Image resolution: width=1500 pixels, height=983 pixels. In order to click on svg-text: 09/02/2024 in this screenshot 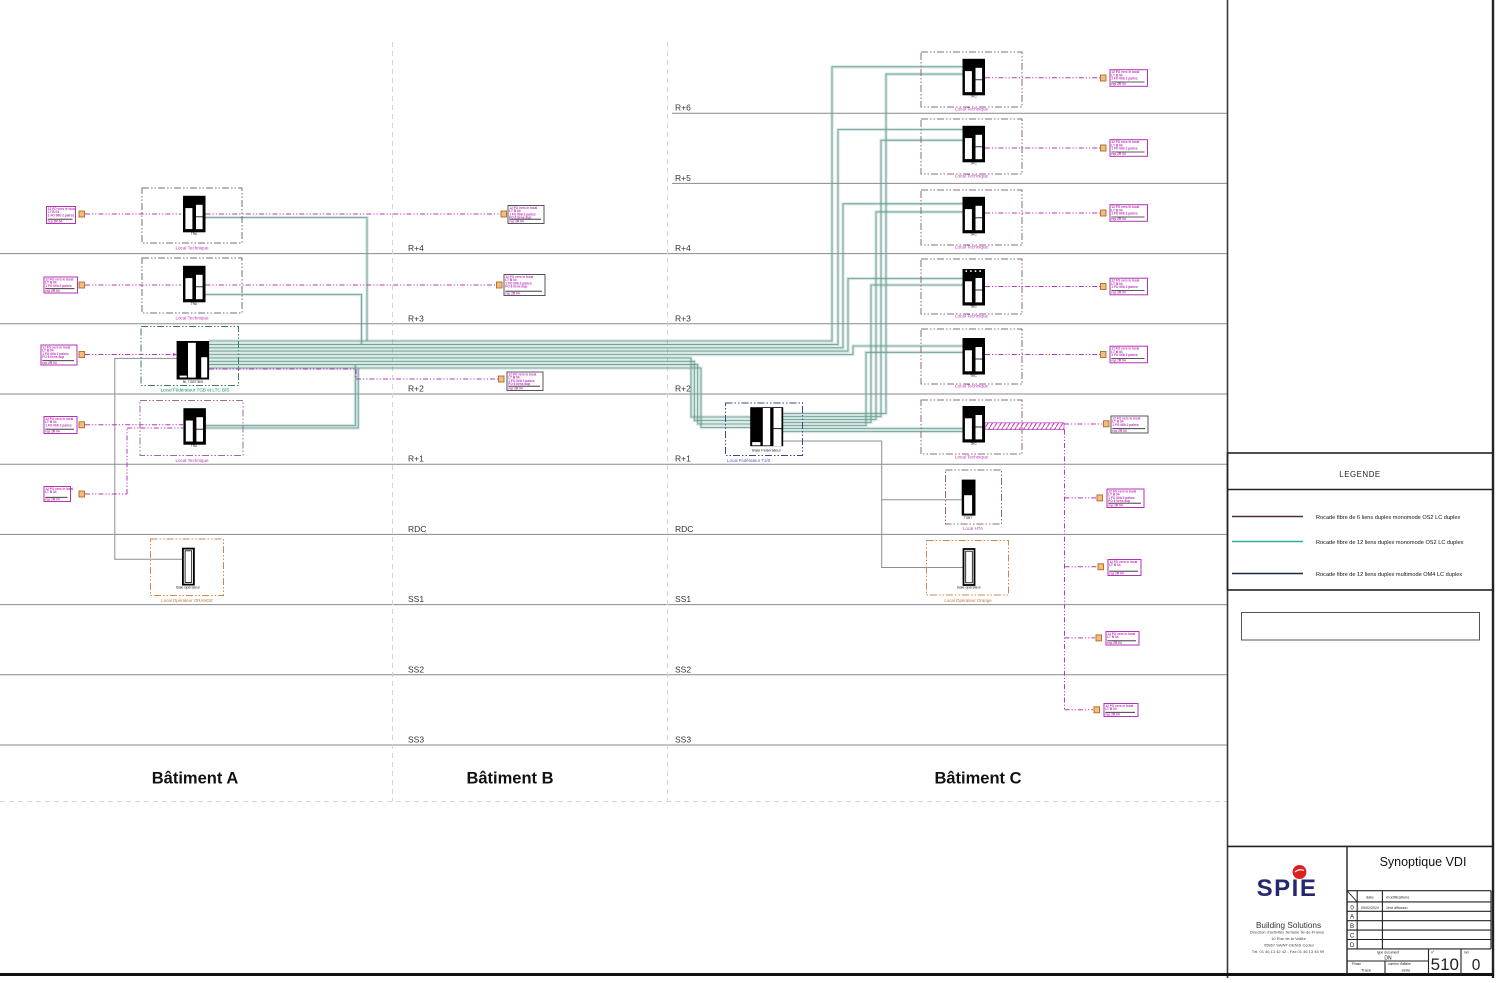, I will do `click(1370, 908)`.